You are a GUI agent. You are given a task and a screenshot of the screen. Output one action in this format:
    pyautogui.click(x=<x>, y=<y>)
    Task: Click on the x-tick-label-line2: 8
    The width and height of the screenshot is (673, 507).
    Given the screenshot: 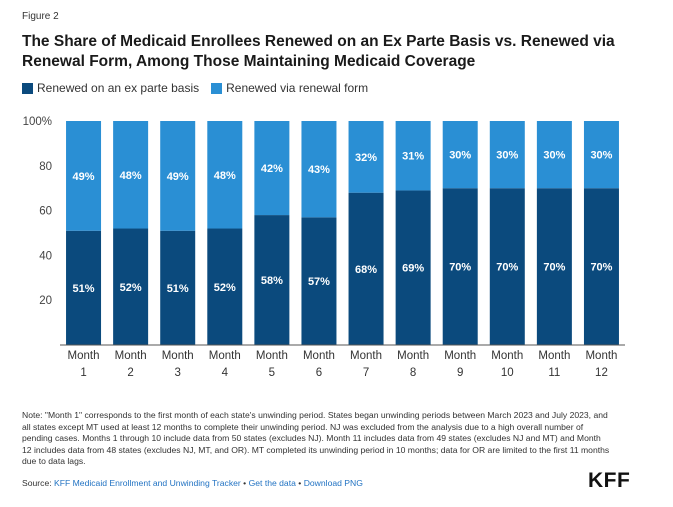 What is the action you would take?
    pyautogui.click(x=413, y=373)
    